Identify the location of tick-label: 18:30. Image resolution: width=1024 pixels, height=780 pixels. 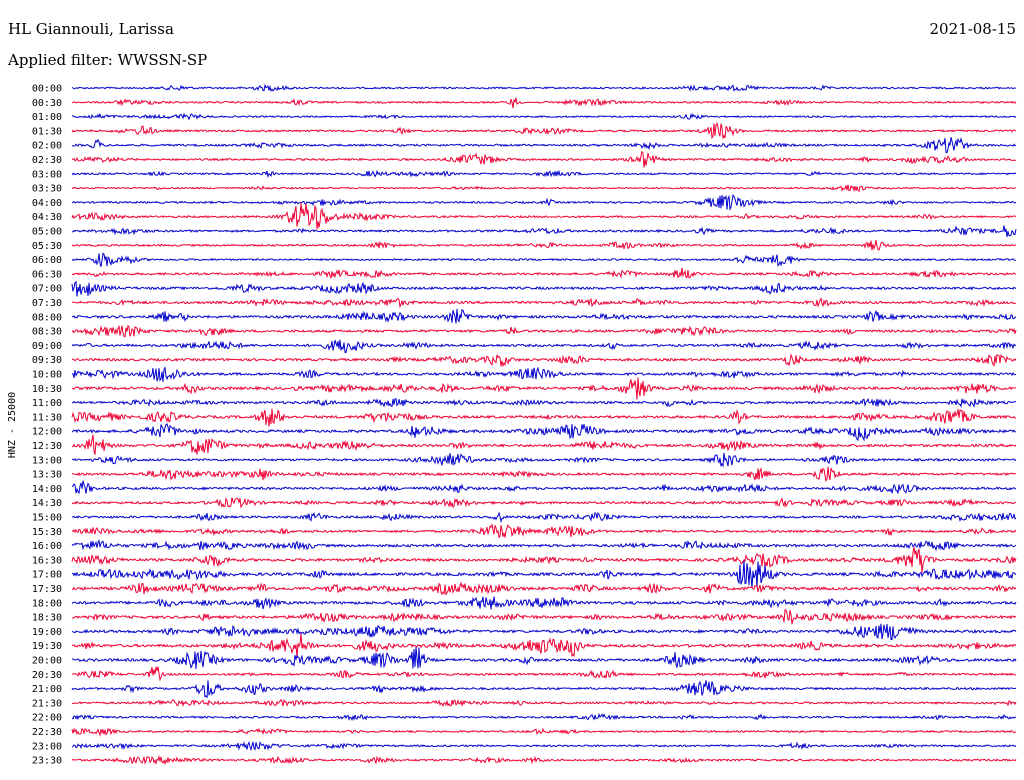
(47, 618).